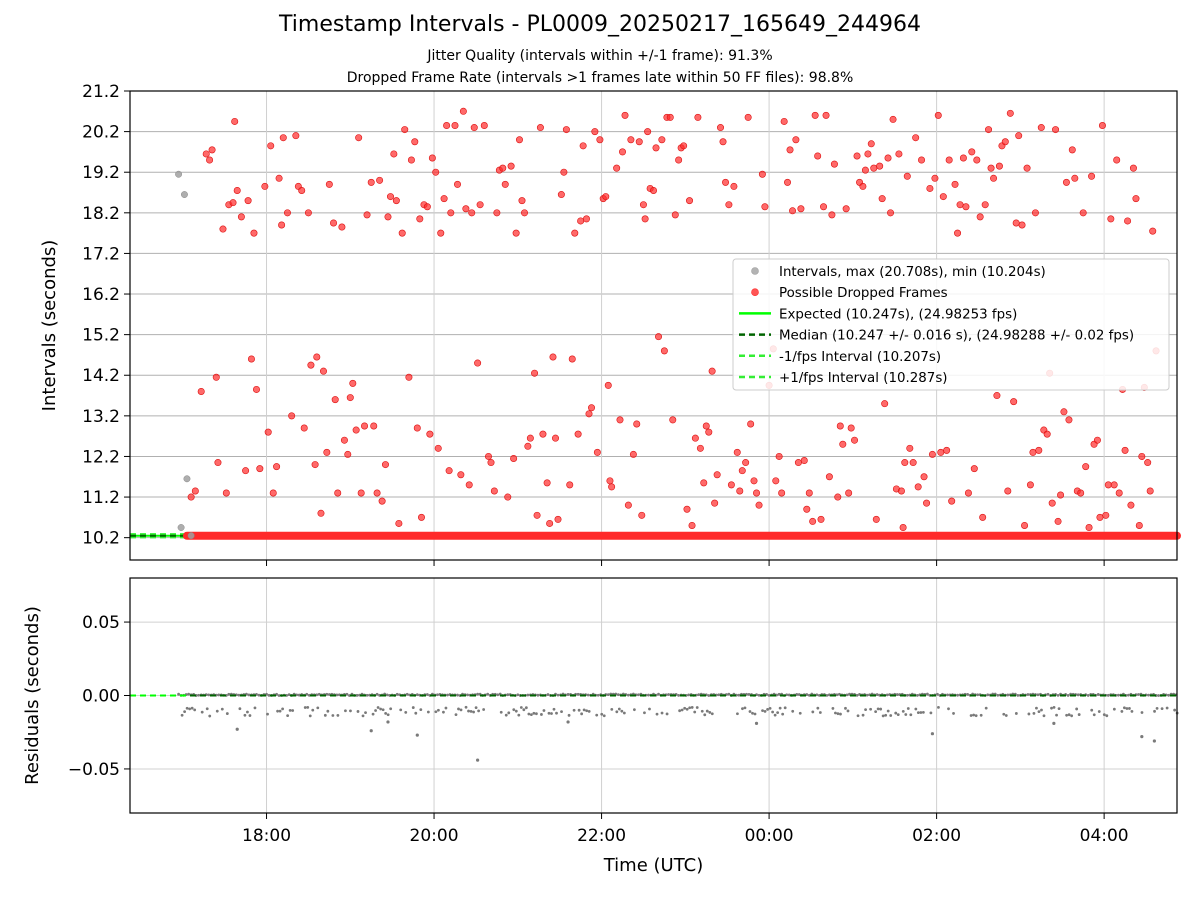  I want to click on x-tick-label: 00:00, so click(769, 836).